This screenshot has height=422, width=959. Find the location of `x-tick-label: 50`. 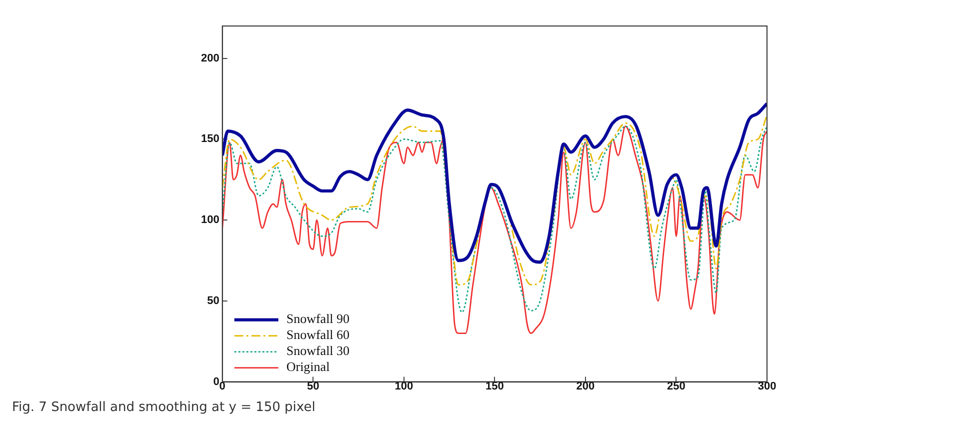

x-tick-label: 50 is located at coordinates (313, 386).